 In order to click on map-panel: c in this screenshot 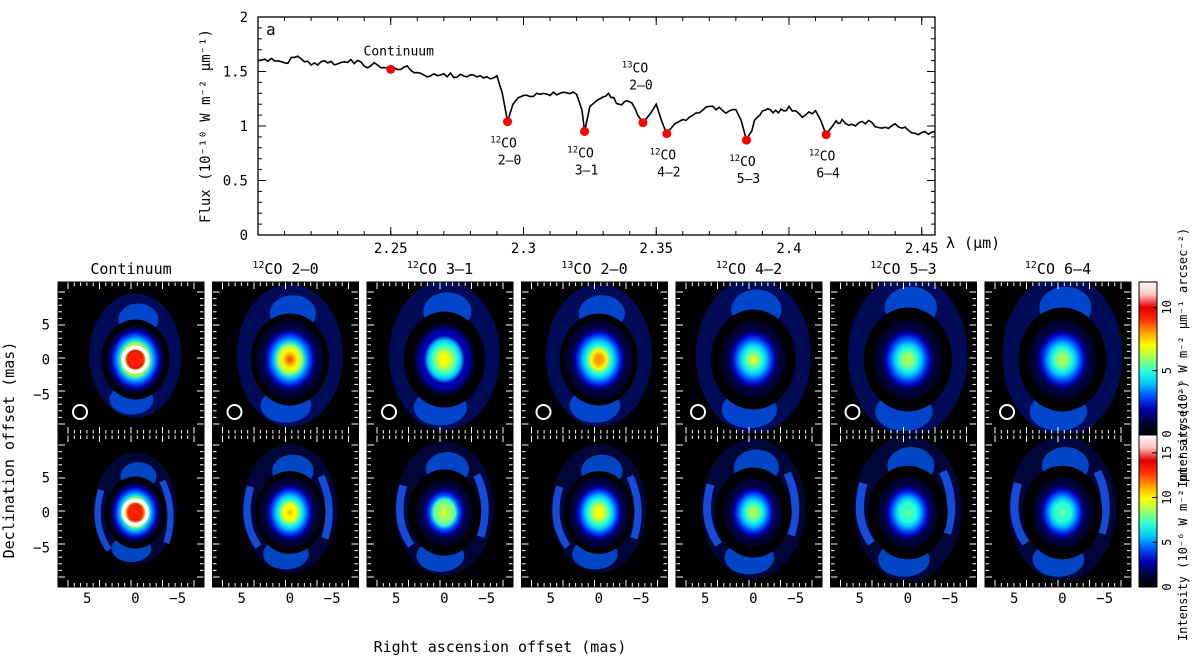, I will do `click(131, 511)`.